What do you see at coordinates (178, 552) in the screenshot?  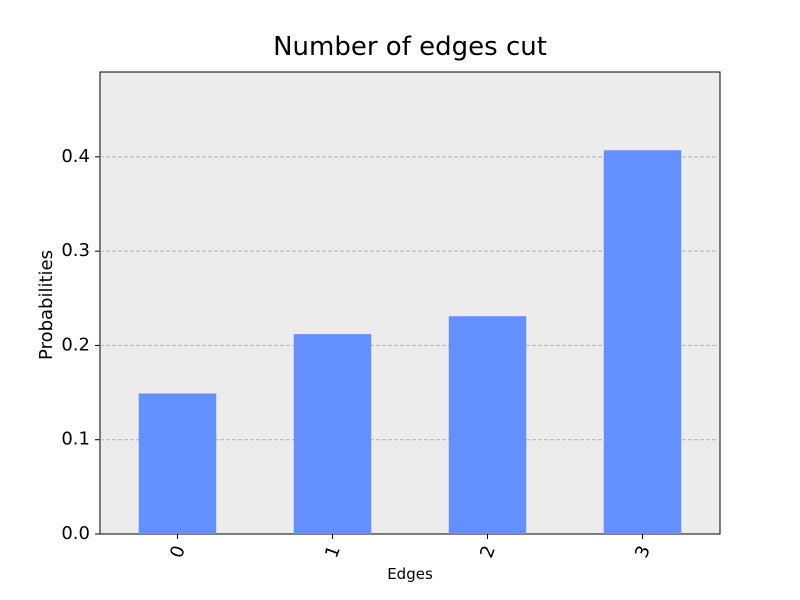 I see `x-tick-label: 0` at bounding box center [178, 552].